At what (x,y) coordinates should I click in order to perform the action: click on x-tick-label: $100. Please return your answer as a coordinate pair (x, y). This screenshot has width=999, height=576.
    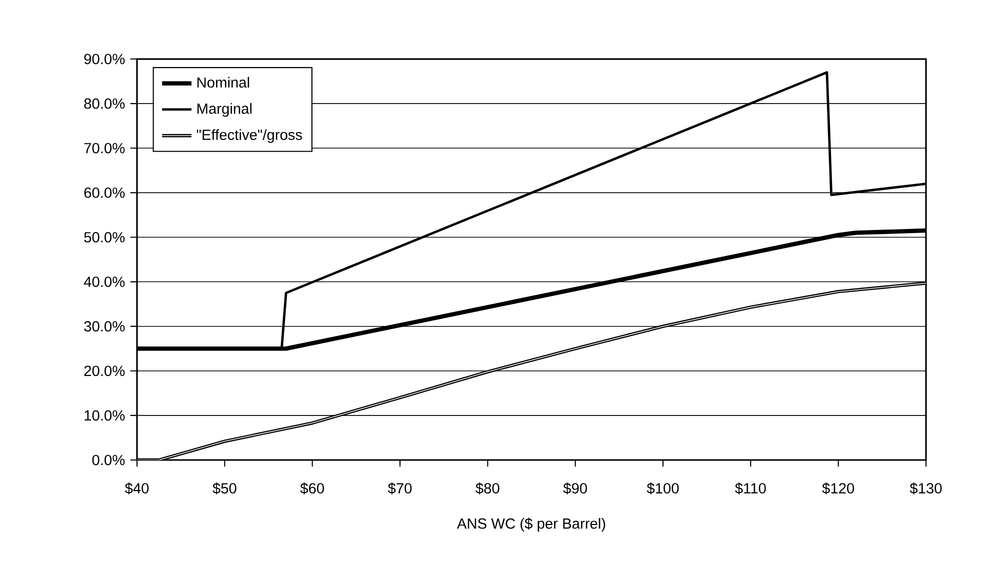
    Looking at the image, I should click on (662, 488).